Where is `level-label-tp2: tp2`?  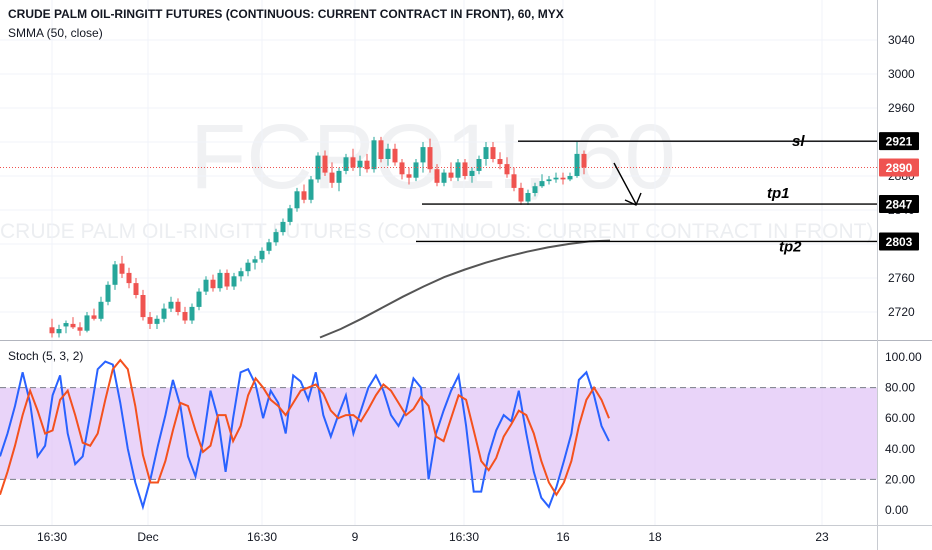
level-label-tp2: tp2 is located at coordinates (790, 246).